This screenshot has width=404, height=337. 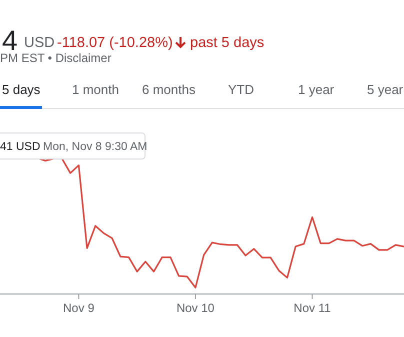 What do you see at coordinates (313, 308) in the screenshot?
I see `x-tick-label: Nov 11` at bounding box center [313, 308].